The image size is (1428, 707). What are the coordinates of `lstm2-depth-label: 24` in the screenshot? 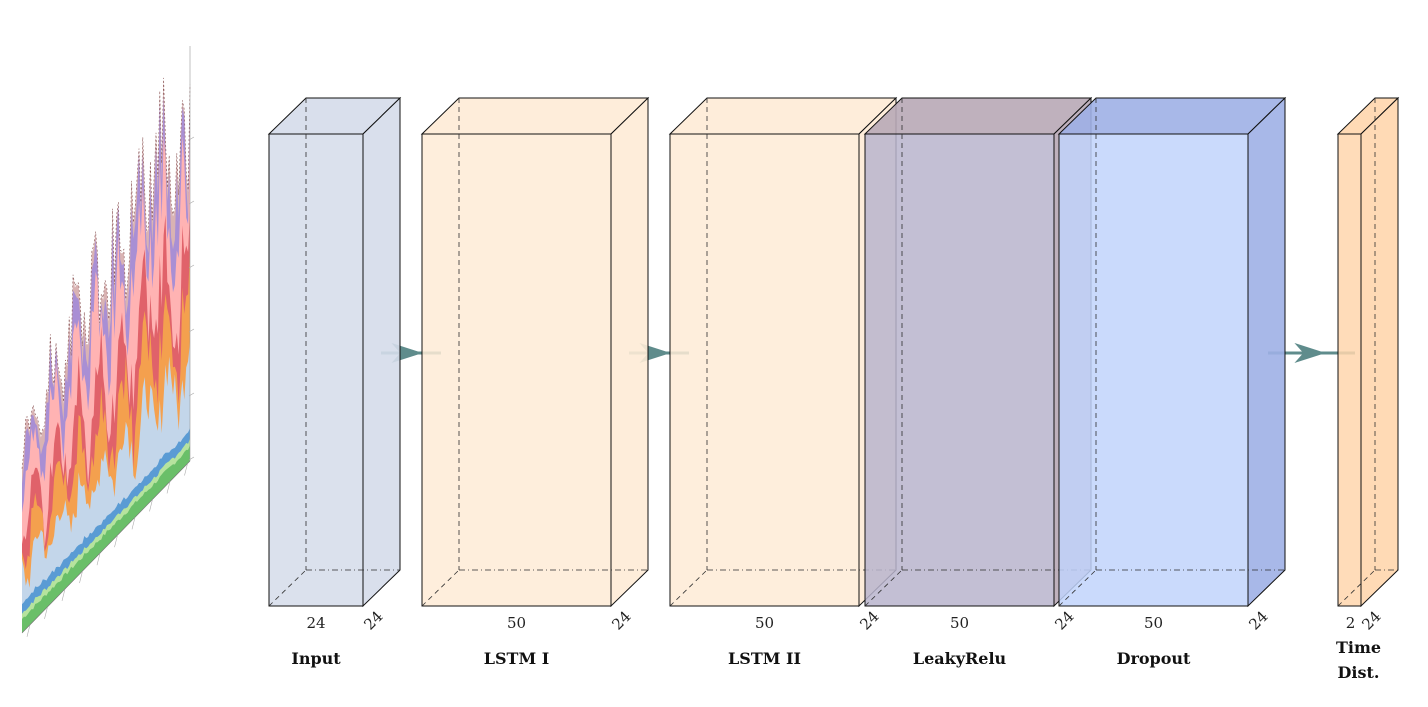 It's located at (869, 620).